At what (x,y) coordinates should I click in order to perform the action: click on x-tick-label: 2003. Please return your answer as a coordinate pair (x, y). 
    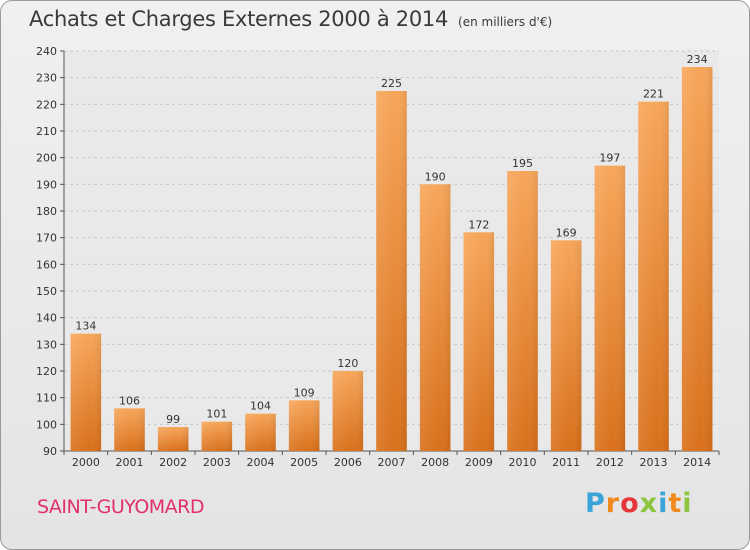
    Looking at the image, I should click on (217, 462).